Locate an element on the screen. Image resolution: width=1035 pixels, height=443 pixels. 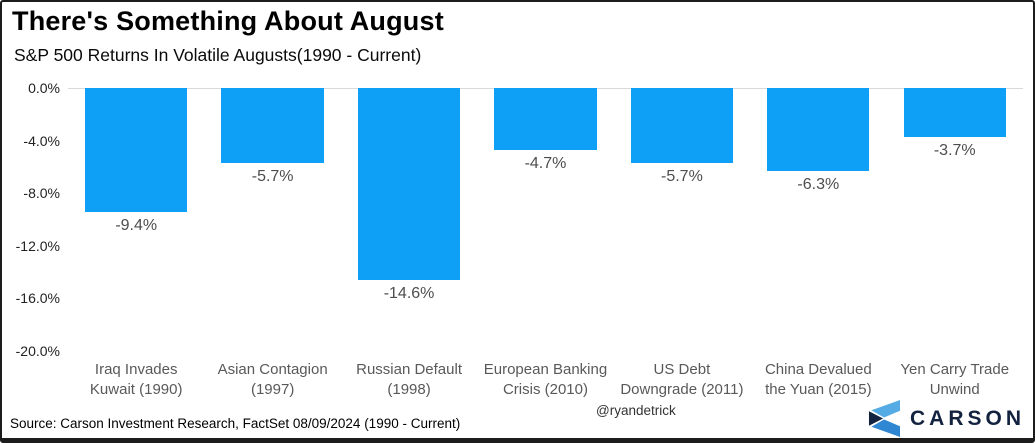
bar-column: -6.3% is located at coordinates (818, 141).